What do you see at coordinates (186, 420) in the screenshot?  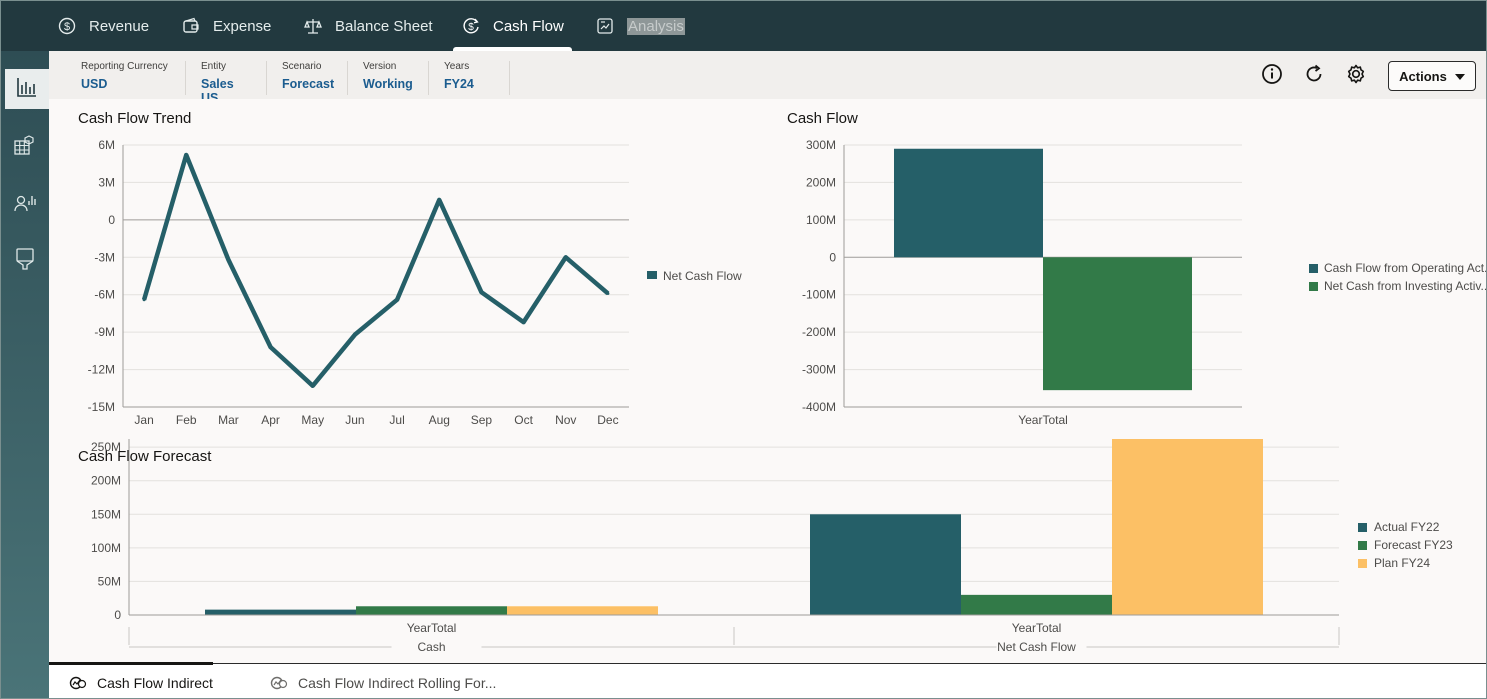 I see `x-tick-label: Feb` at bounding box center [186, 420].